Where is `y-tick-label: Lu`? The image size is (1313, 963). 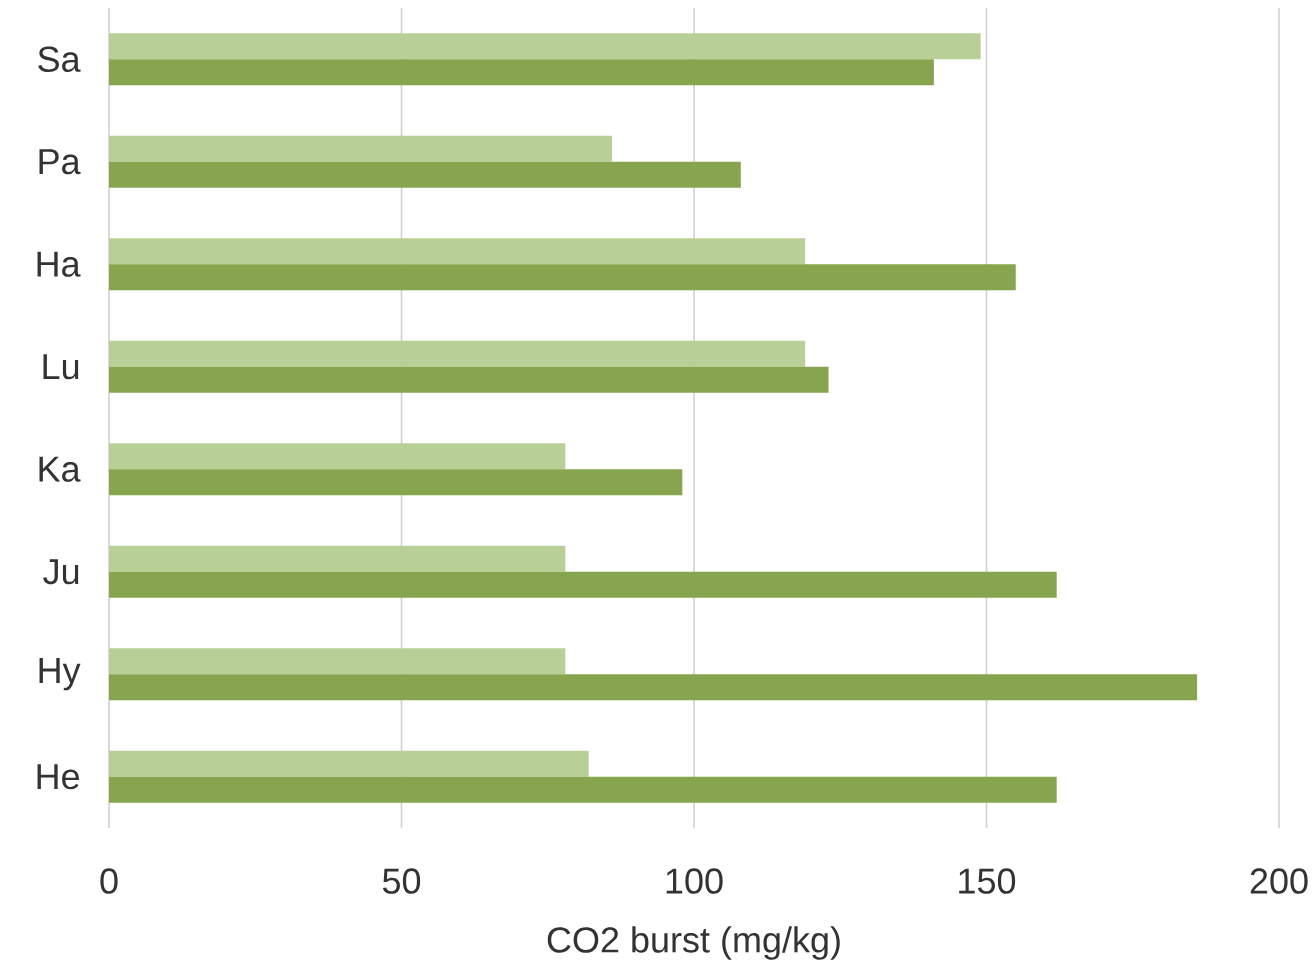
y-tick-label: Lu is located at coordinates (61, 367).